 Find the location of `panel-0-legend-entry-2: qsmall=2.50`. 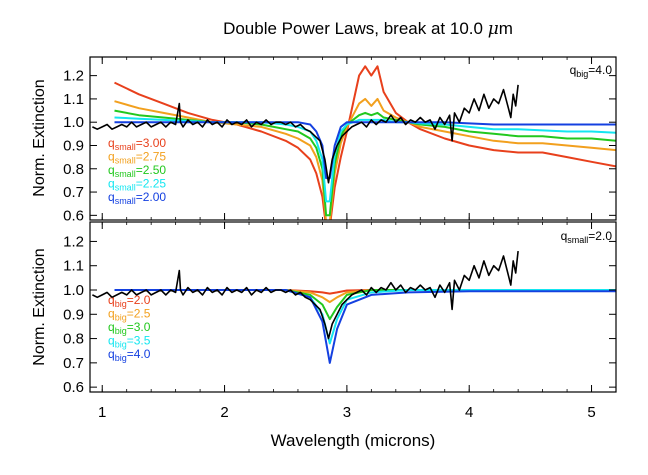

panel-0-legend-entry-2: qsmall=2.50 is located at coordinates (137, 171).